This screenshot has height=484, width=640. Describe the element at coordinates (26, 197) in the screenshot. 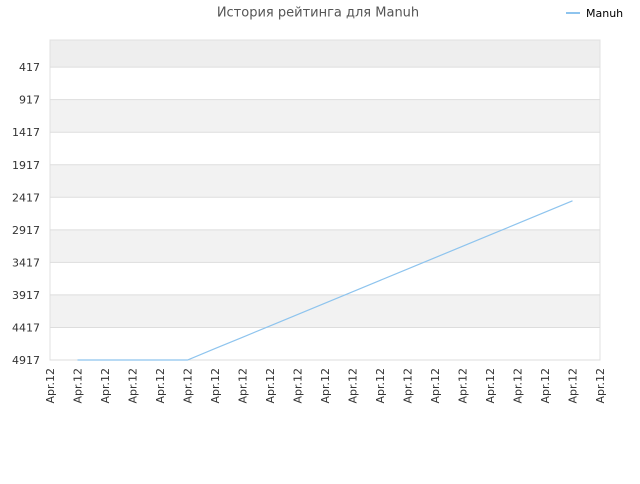

I see `y-tick-label: 2417` at that location.